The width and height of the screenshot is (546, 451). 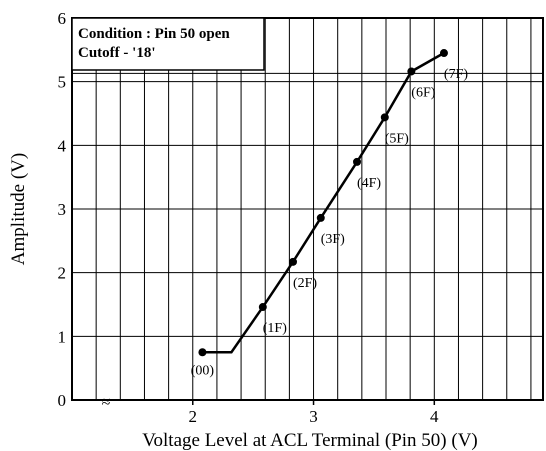 What do you see at coordinates (18, 209) in the screenshot?
I see `y-axis-title: Amplitude (V)` at bounding box center [18, 209].